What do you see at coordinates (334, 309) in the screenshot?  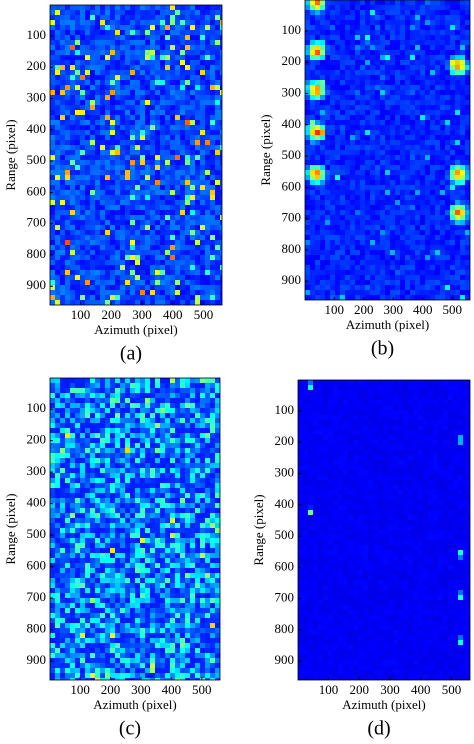 I see `x-tick-label: 100` at bounding box center [334, 309].